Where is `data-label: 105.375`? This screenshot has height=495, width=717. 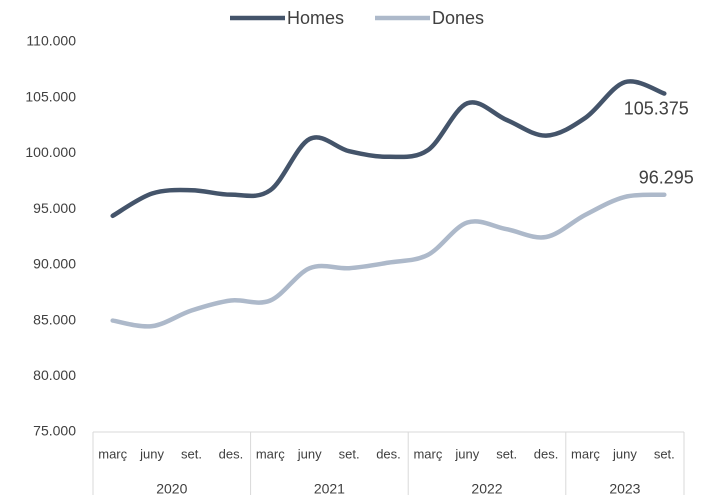
data-label: 105.375 is located at coordinates (656, 108).